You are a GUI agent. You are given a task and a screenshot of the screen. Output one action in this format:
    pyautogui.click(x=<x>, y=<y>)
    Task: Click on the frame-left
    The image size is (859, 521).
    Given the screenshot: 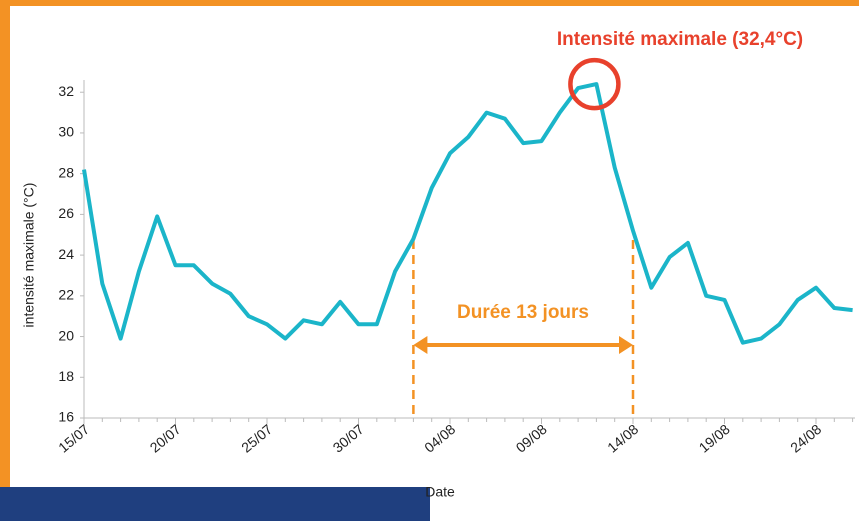 What is the action you would take?
    pyautogui.click(x=5, y=243)
    